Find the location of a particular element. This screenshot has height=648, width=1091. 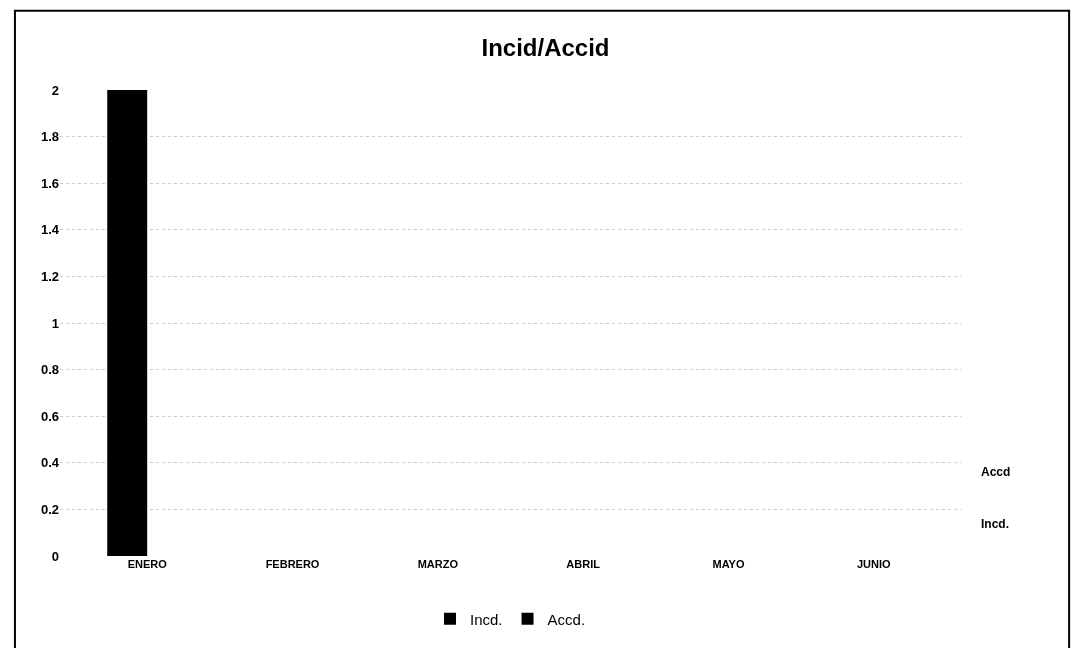

y-tick-label: 2 is located at coordinates (55, 90).